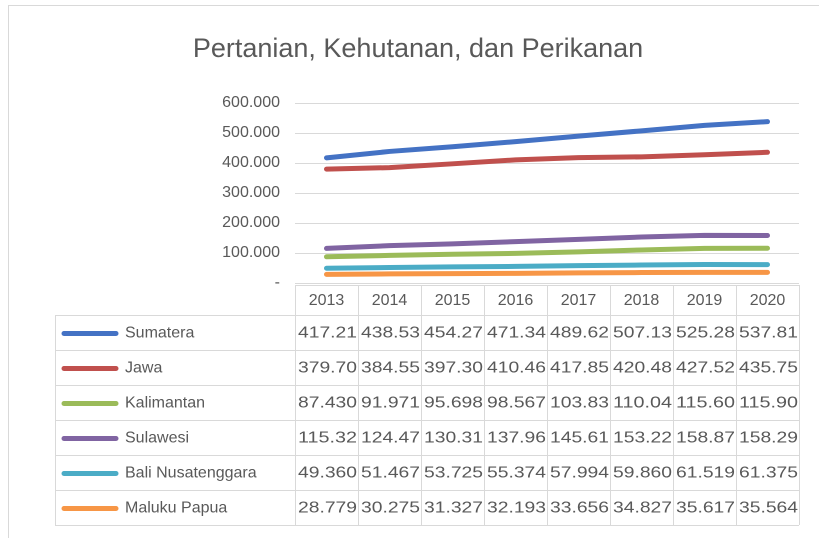  What do you see at coordinates (705, 368) in the screenshot?
I see `table-value: 427.52` at bounding box center [705, 368].